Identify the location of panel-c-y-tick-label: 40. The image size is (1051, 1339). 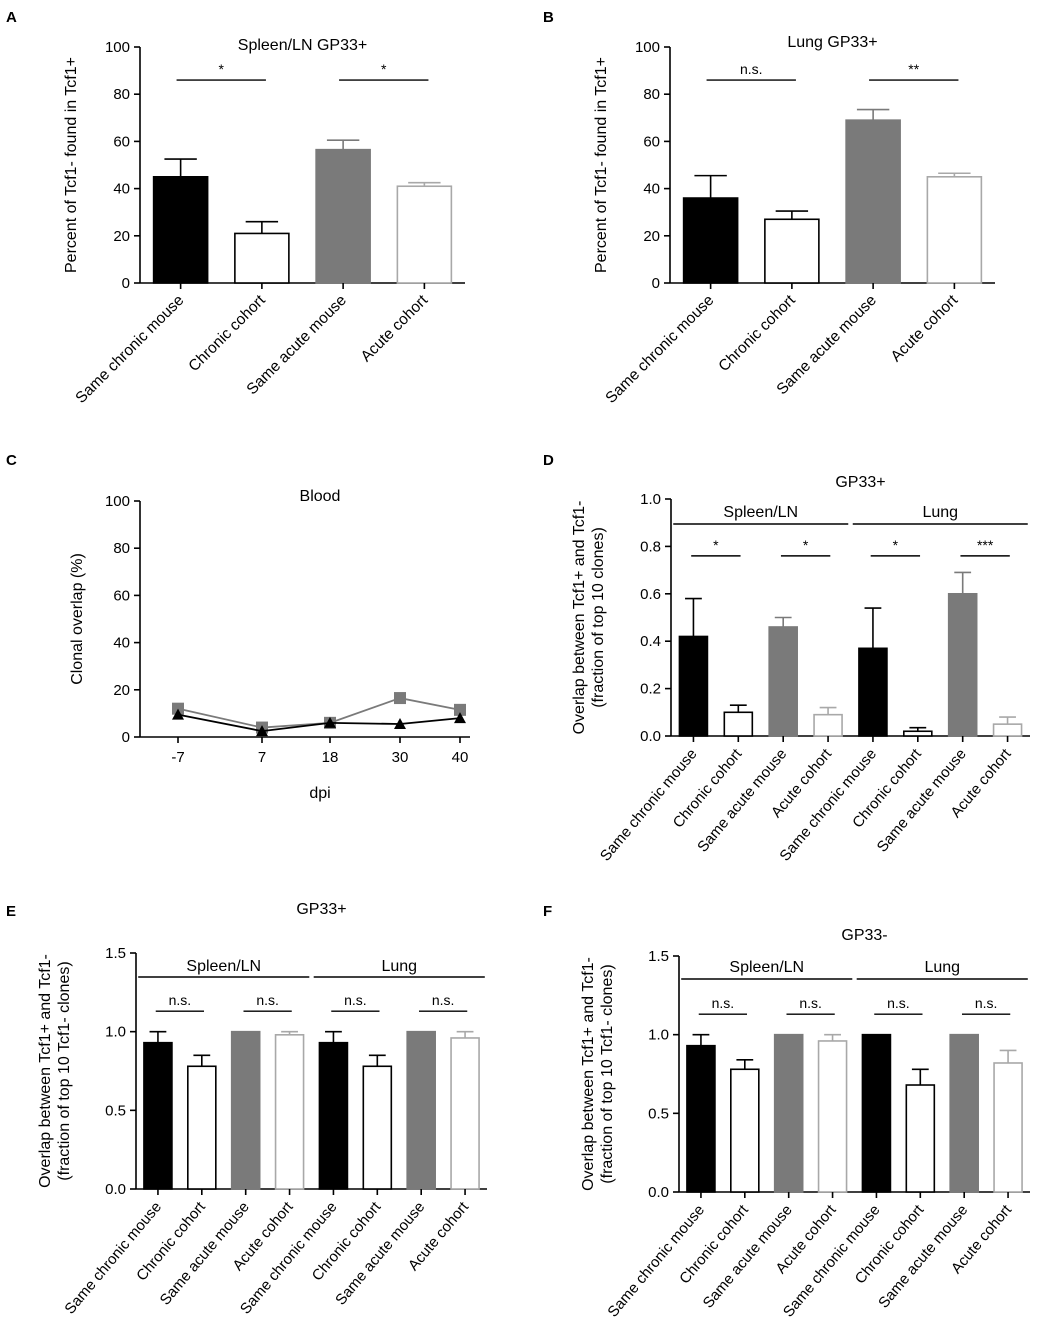
(121, 643).